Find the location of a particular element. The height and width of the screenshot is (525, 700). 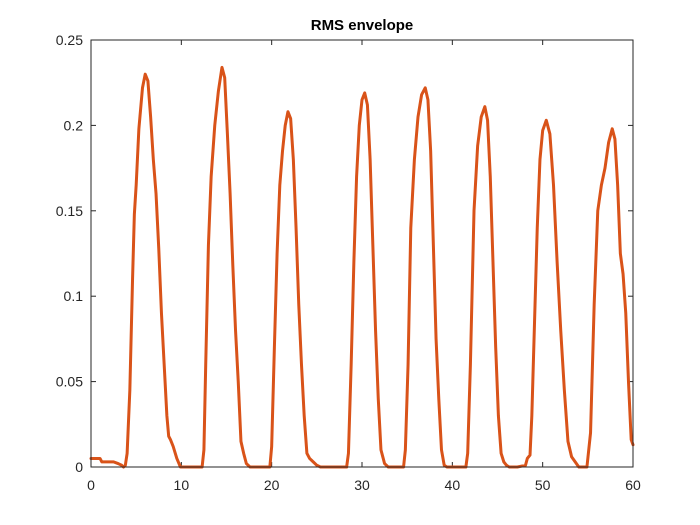

y-tick-label: 0.2 is located at coordinates (74, 125).